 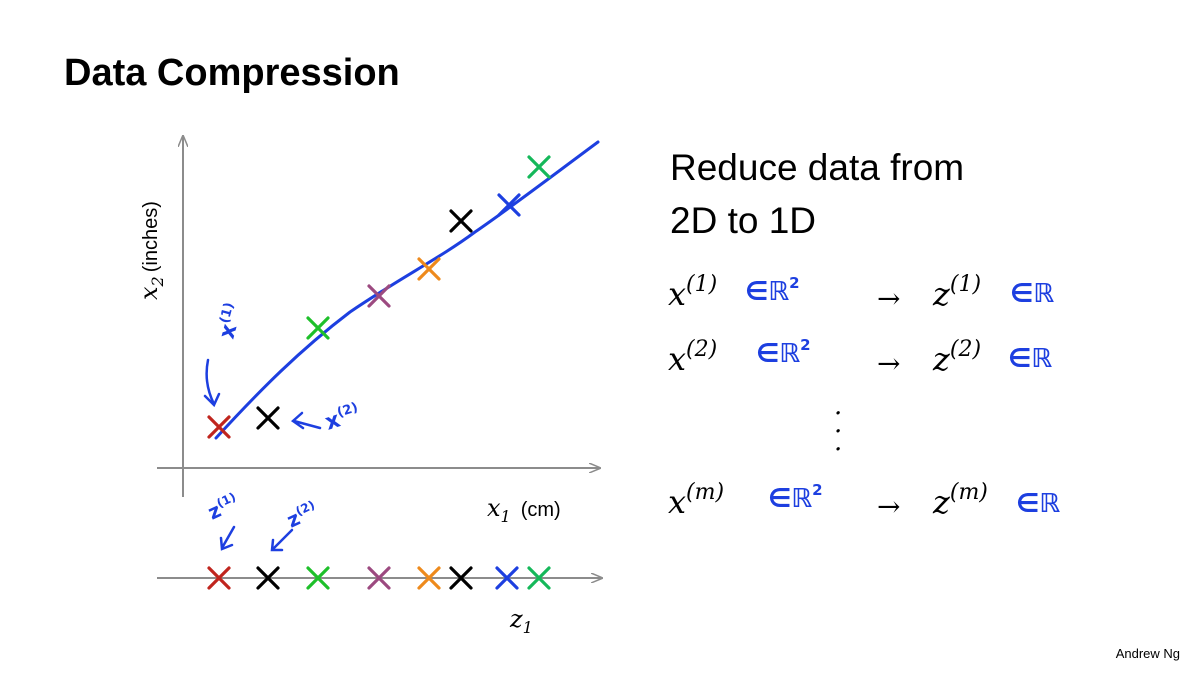 What do you see at coordinates (941, 502) in the screenshot?
I see `rowm-z-base: z` at bounding box center [941, 502].